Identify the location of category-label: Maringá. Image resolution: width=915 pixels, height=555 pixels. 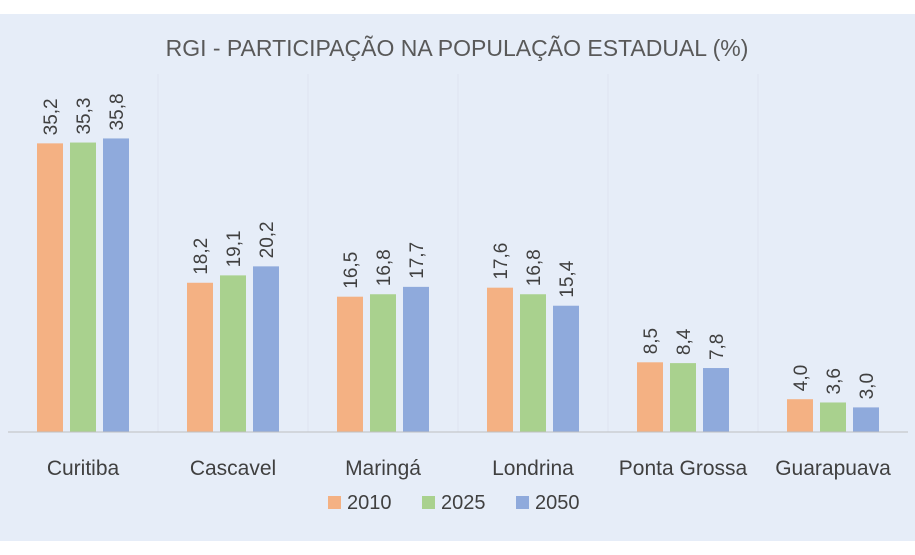
(383, 468).